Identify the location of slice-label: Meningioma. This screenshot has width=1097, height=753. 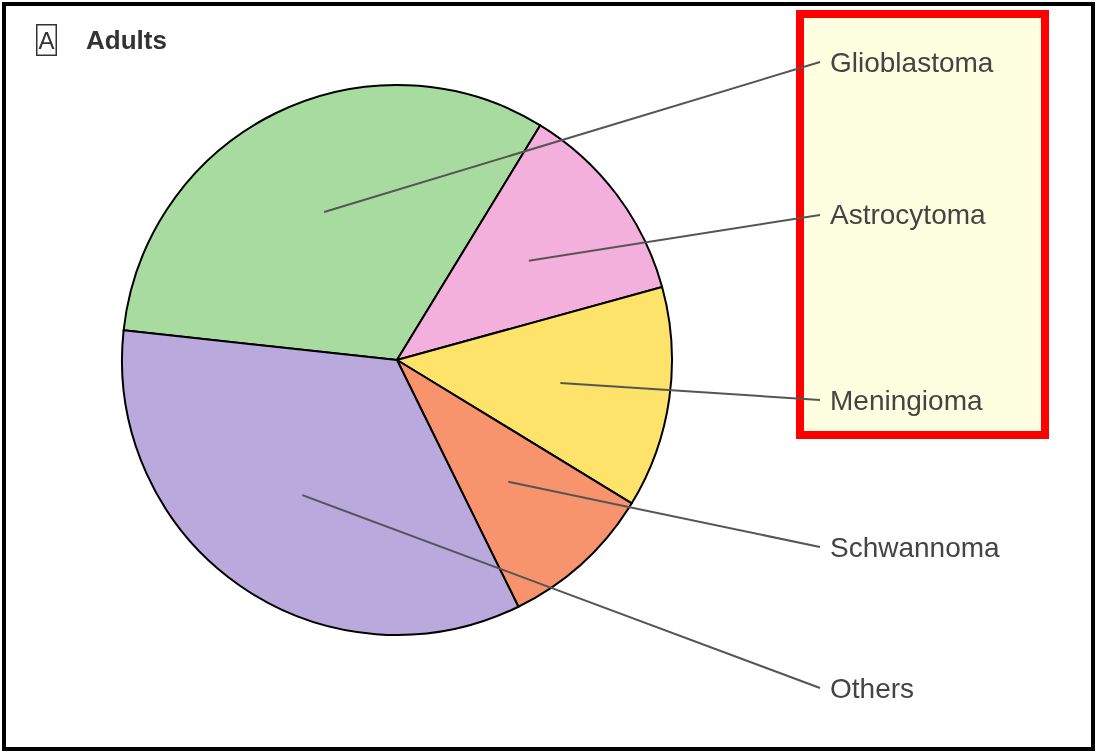
(906, 400).